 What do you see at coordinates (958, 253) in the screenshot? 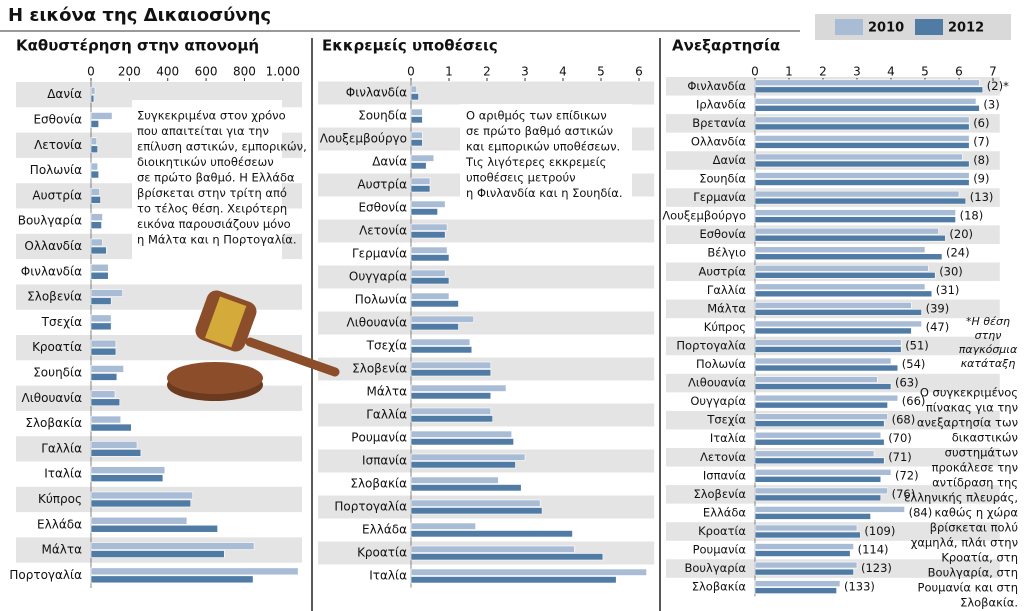
I see `rank-label: (24)` at bounding box center [958, 253].